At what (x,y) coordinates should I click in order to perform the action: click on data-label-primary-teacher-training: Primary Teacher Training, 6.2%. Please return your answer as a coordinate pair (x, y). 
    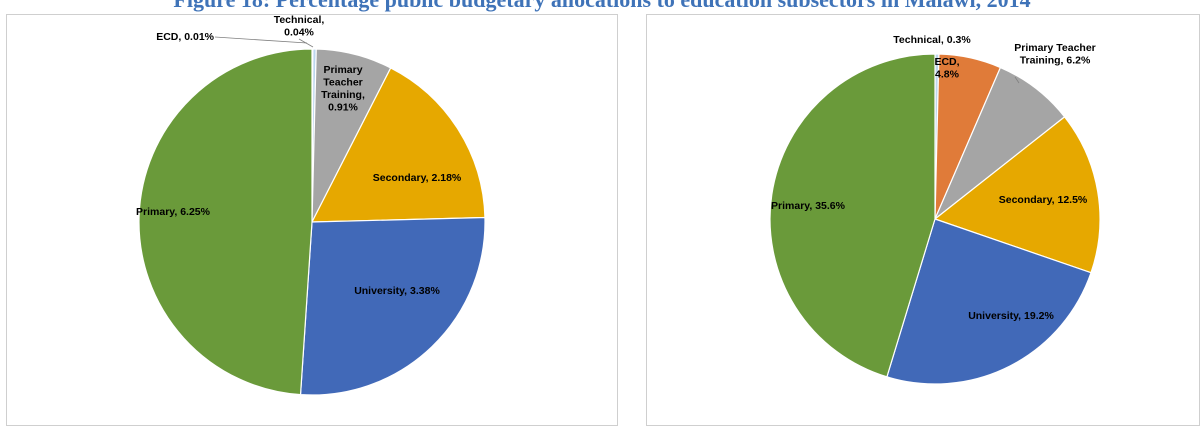
    Looking at the image, I should click on (1055, 54).